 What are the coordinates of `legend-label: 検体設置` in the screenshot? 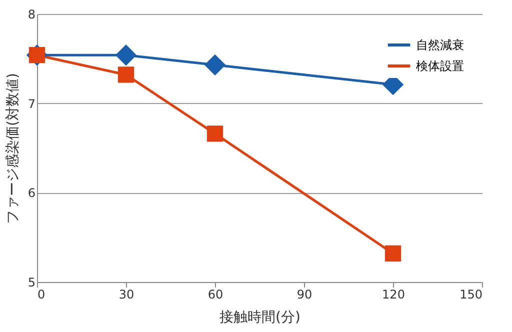 It's located at (440, 66).